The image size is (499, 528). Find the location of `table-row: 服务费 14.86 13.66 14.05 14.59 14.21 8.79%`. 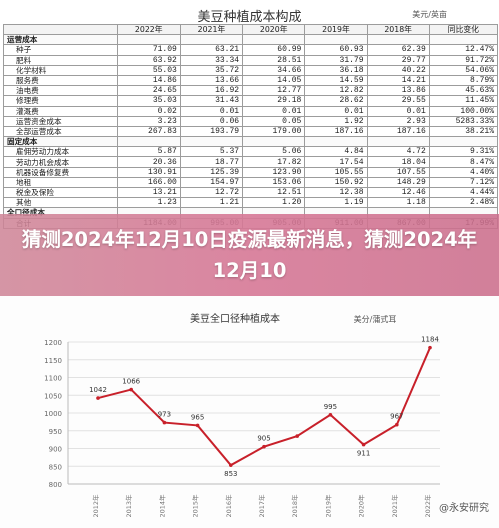

table-row: 服务费 14.86 13.66 14.05 14.59 14.21 8.79% is located at coordinates (251, 80).